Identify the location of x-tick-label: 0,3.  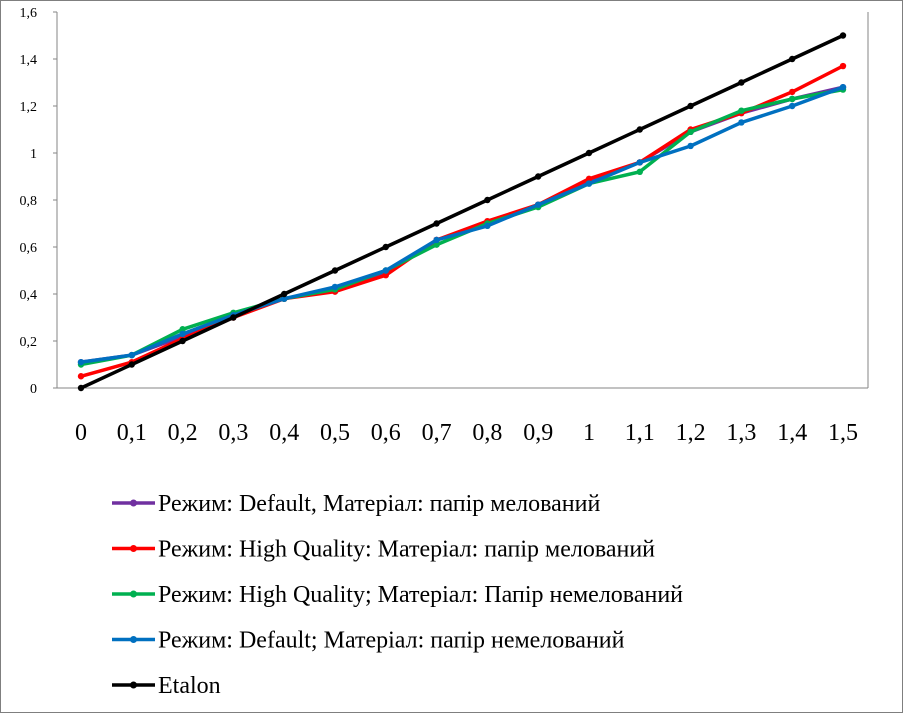
(233, 433).